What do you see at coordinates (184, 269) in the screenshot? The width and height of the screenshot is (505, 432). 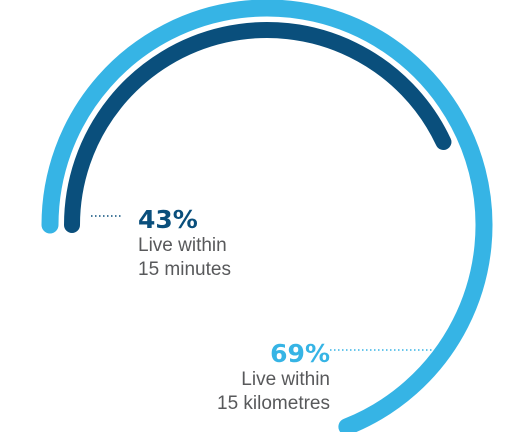 I see `inner-arc-description-line-2: 15 minutes` at bounding box center [184, 269].